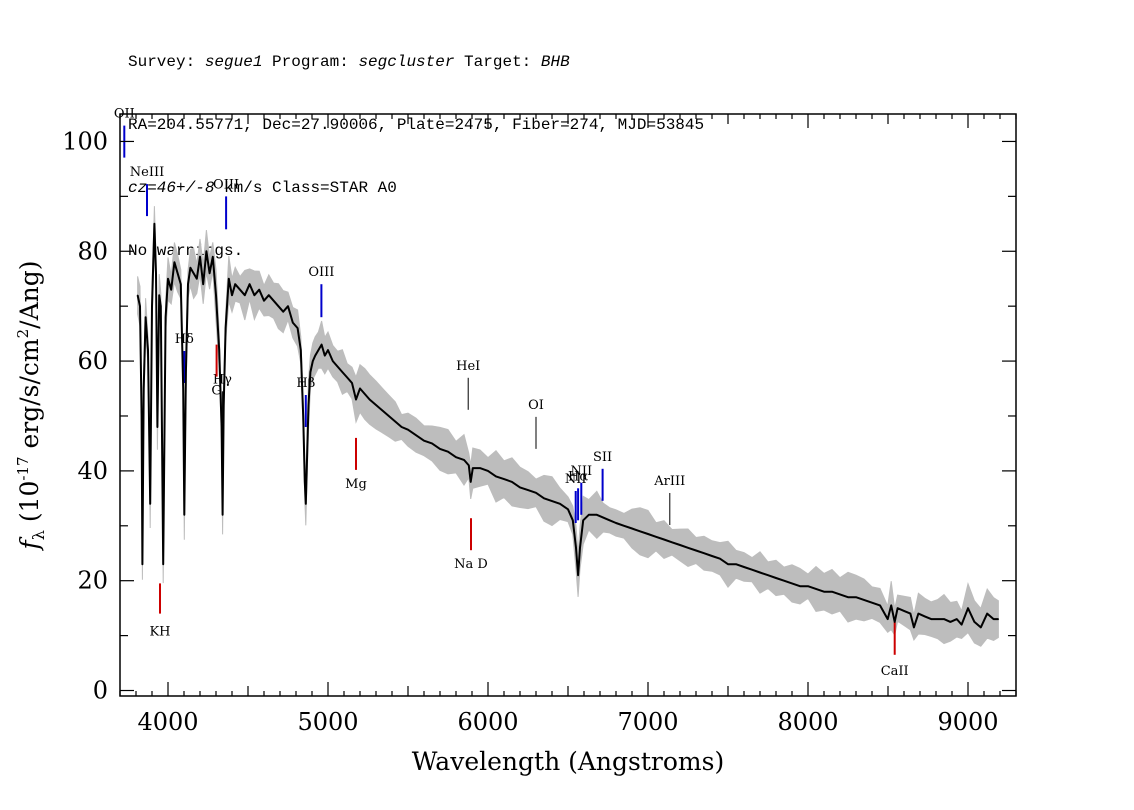 Image resolution: width=1134 pixels, height=810 pixels. Describe the element at coordinates (92, 471) in the screenshot. I see `y-tick-label: 40` at that location.